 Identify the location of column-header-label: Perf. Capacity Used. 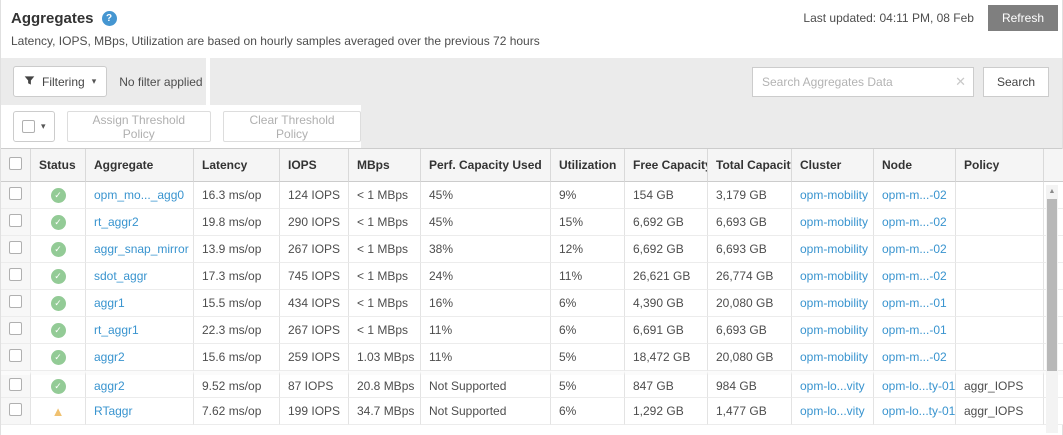
(485, 164).